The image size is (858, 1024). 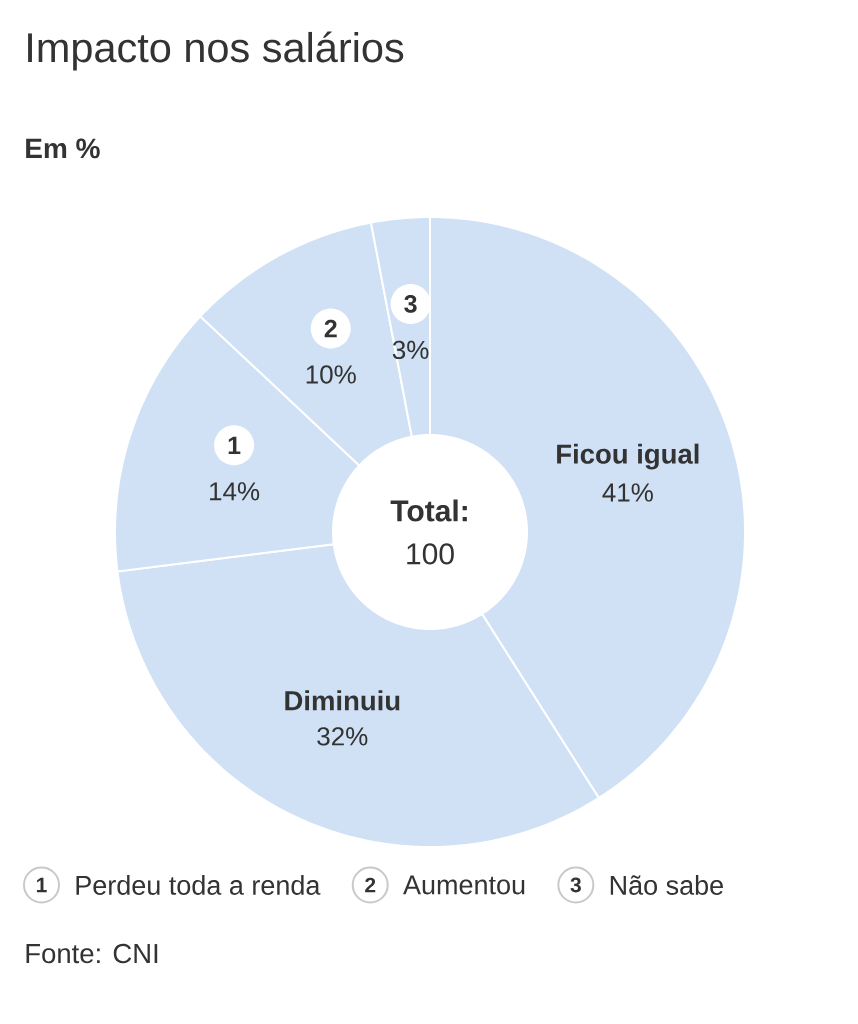 What do you see at coordinates (410, 350) in the screenshot?
I see `data-label: 3%` at bounding box center [410, 350].